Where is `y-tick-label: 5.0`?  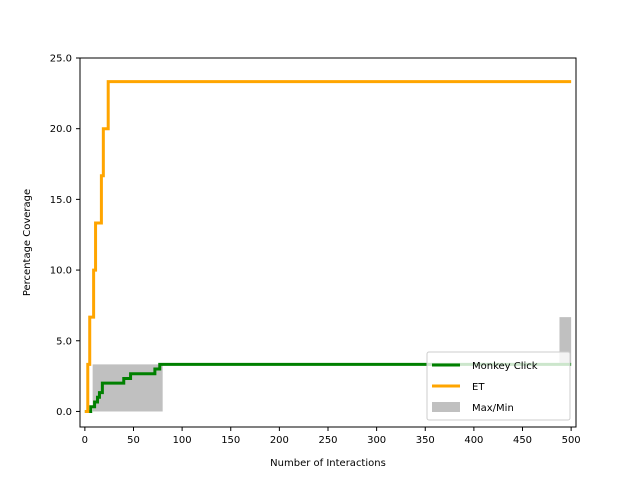
y-tick-label: 5.0 is located at coordinates (64, 341).